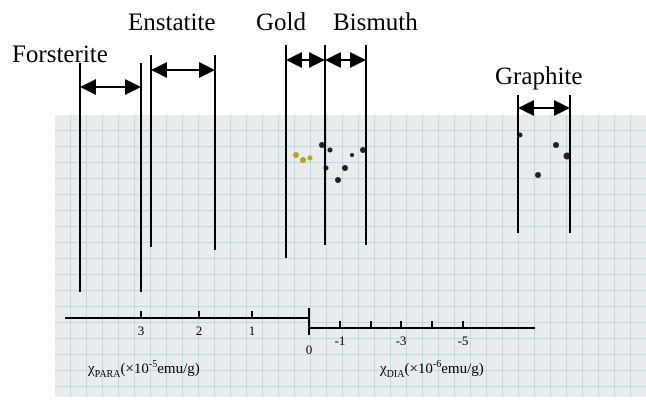 The width and height of the screenshot is (646, 403). I want to click on label: Bismuth, so click(375, 22).